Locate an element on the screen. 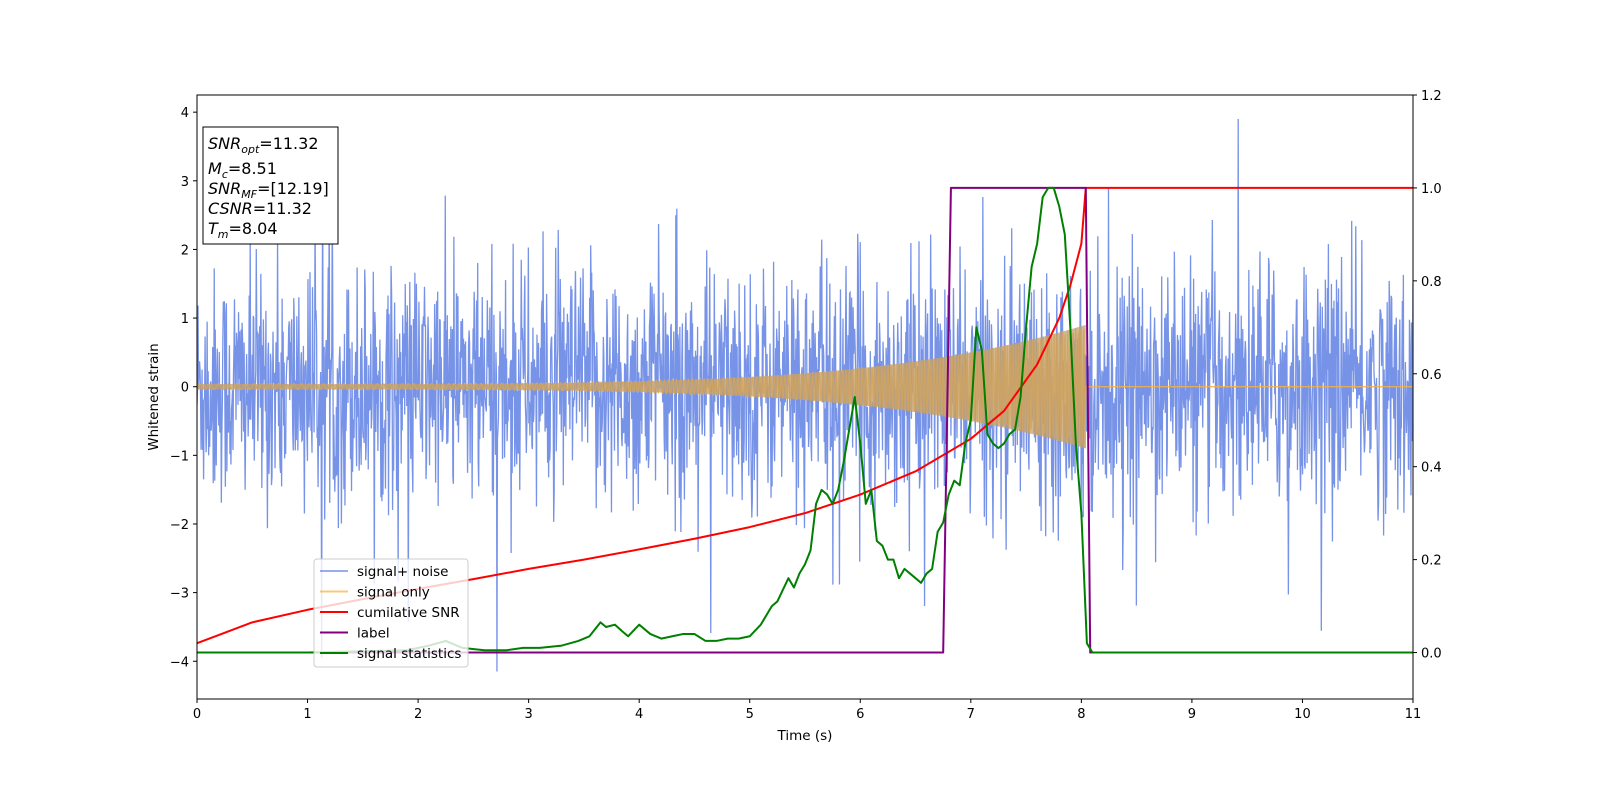  info-box-line: SNRMF=[12.19] is located at coordinates (268, 190).